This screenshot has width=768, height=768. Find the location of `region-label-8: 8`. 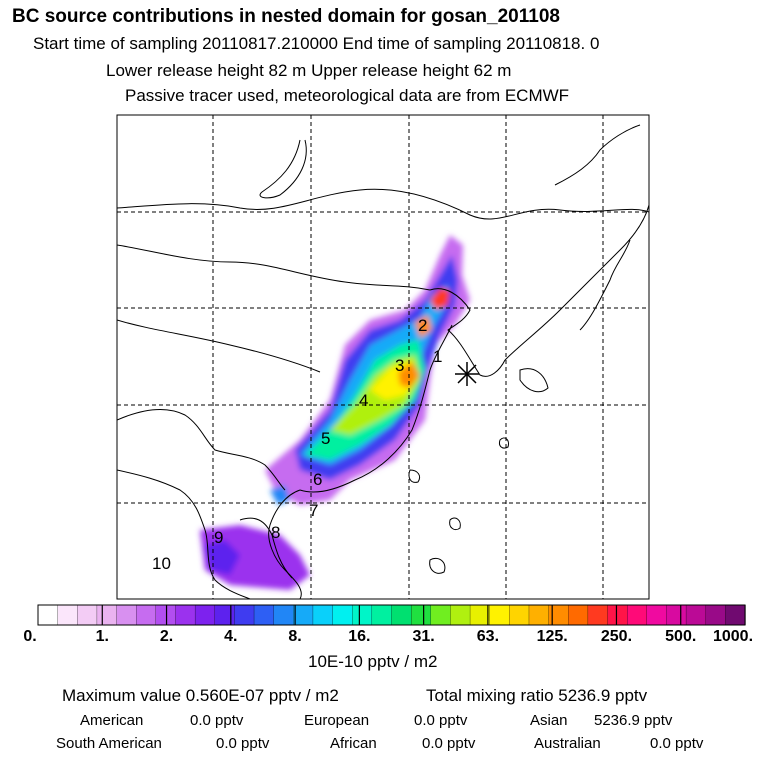

region-label-8: 8 is located at coordinates (275, 532).